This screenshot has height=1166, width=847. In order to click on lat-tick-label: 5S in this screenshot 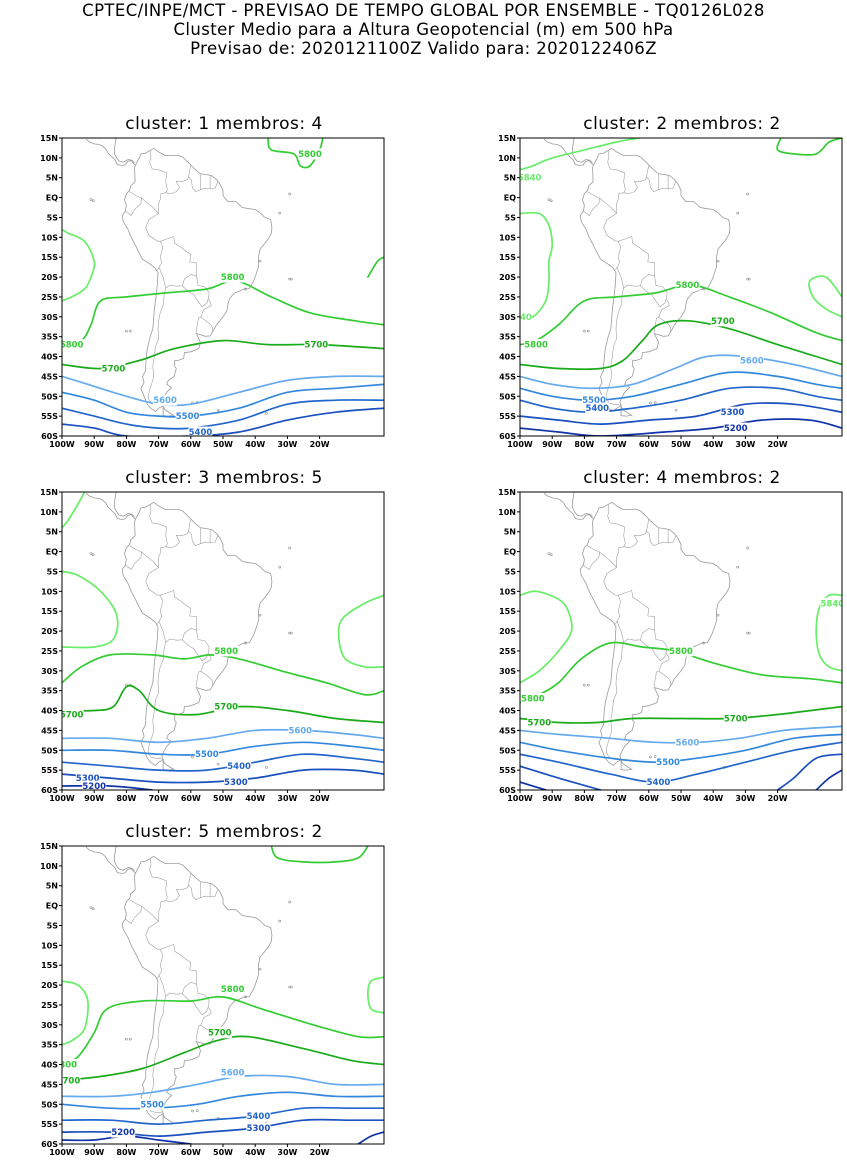, I will do `click(53, 925)`.